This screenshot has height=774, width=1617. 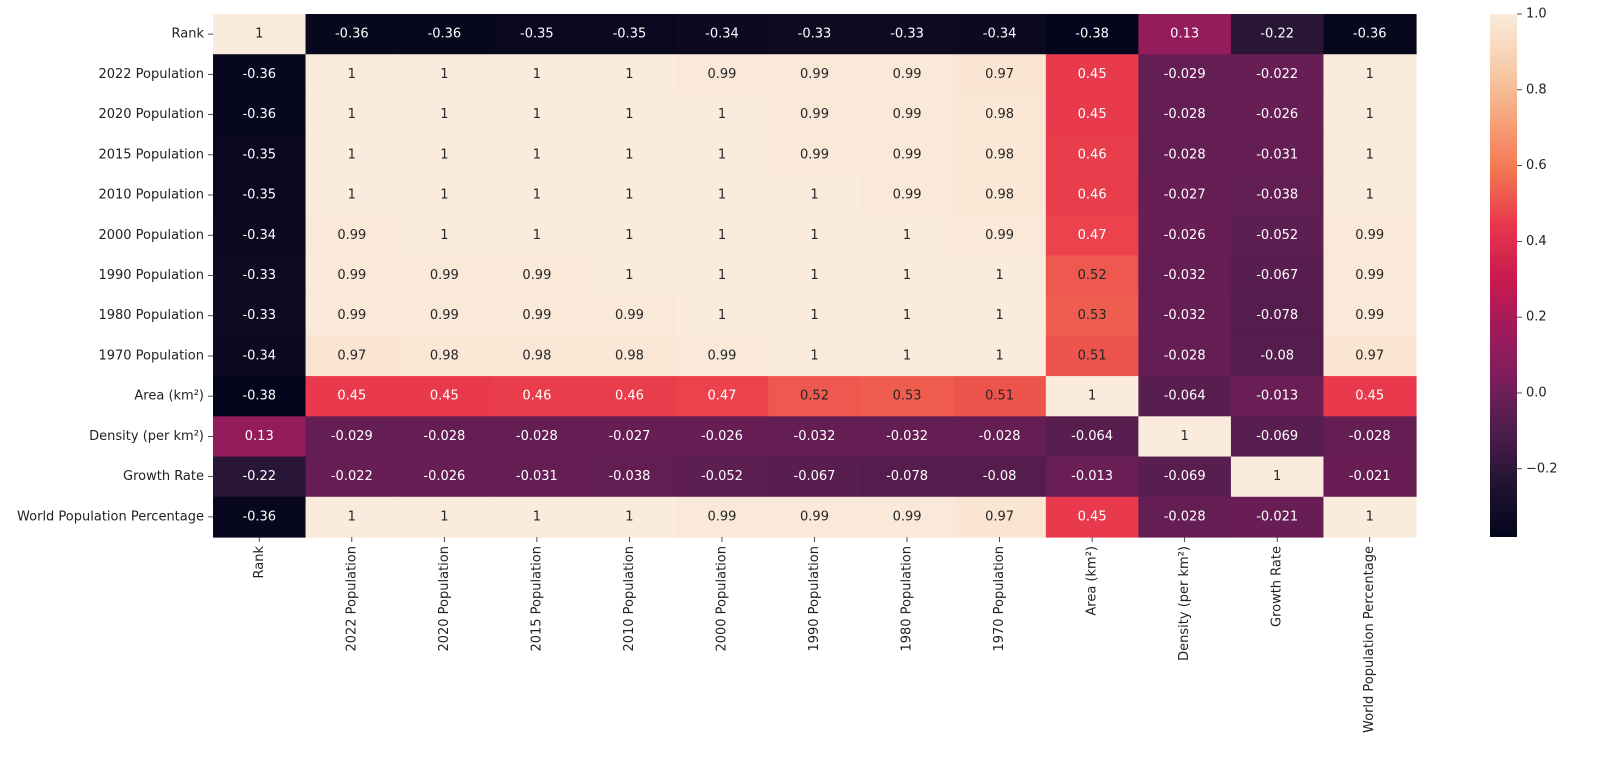 I want to click on cell-value-label: -0.052, so click(x=722, y=476).